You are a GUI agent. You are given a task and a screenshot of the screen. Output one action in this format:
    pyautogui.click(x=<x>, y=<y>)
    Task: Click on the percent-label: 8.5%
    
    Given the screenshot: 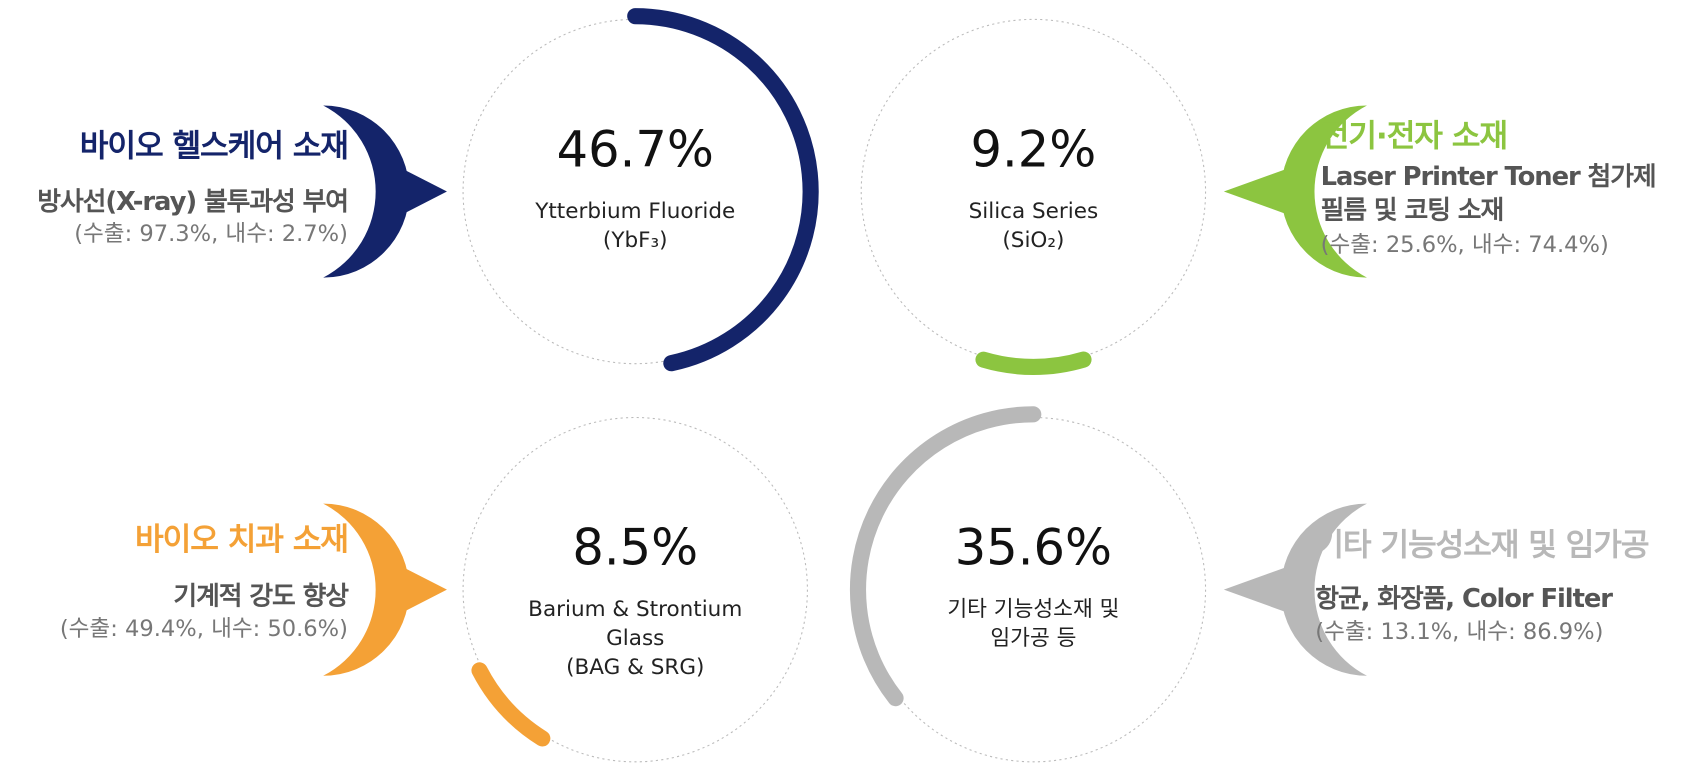 What is the action you would take?
    pyautogui.click(x=635, y=547)
    